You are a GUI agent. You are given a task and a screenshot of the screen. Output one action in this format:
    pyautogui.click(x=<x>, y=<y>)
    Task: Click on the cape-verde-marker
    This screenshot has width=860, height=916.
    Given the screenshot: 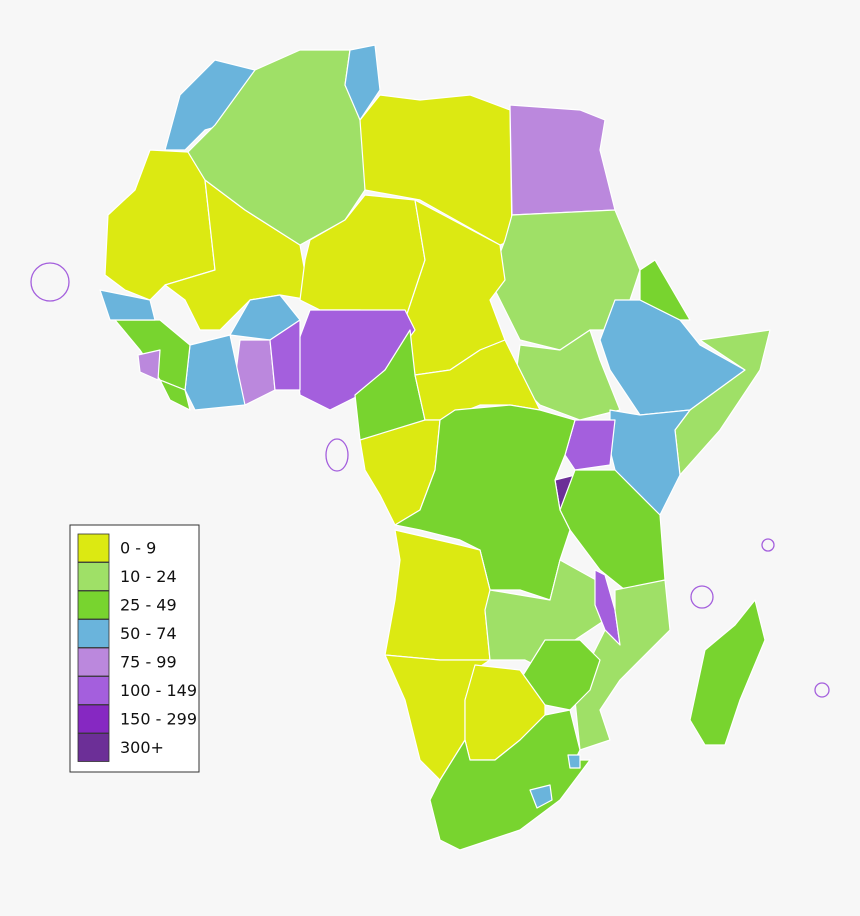 What is the action you would take?
    pyautogui.click(x=50, y=282)
    